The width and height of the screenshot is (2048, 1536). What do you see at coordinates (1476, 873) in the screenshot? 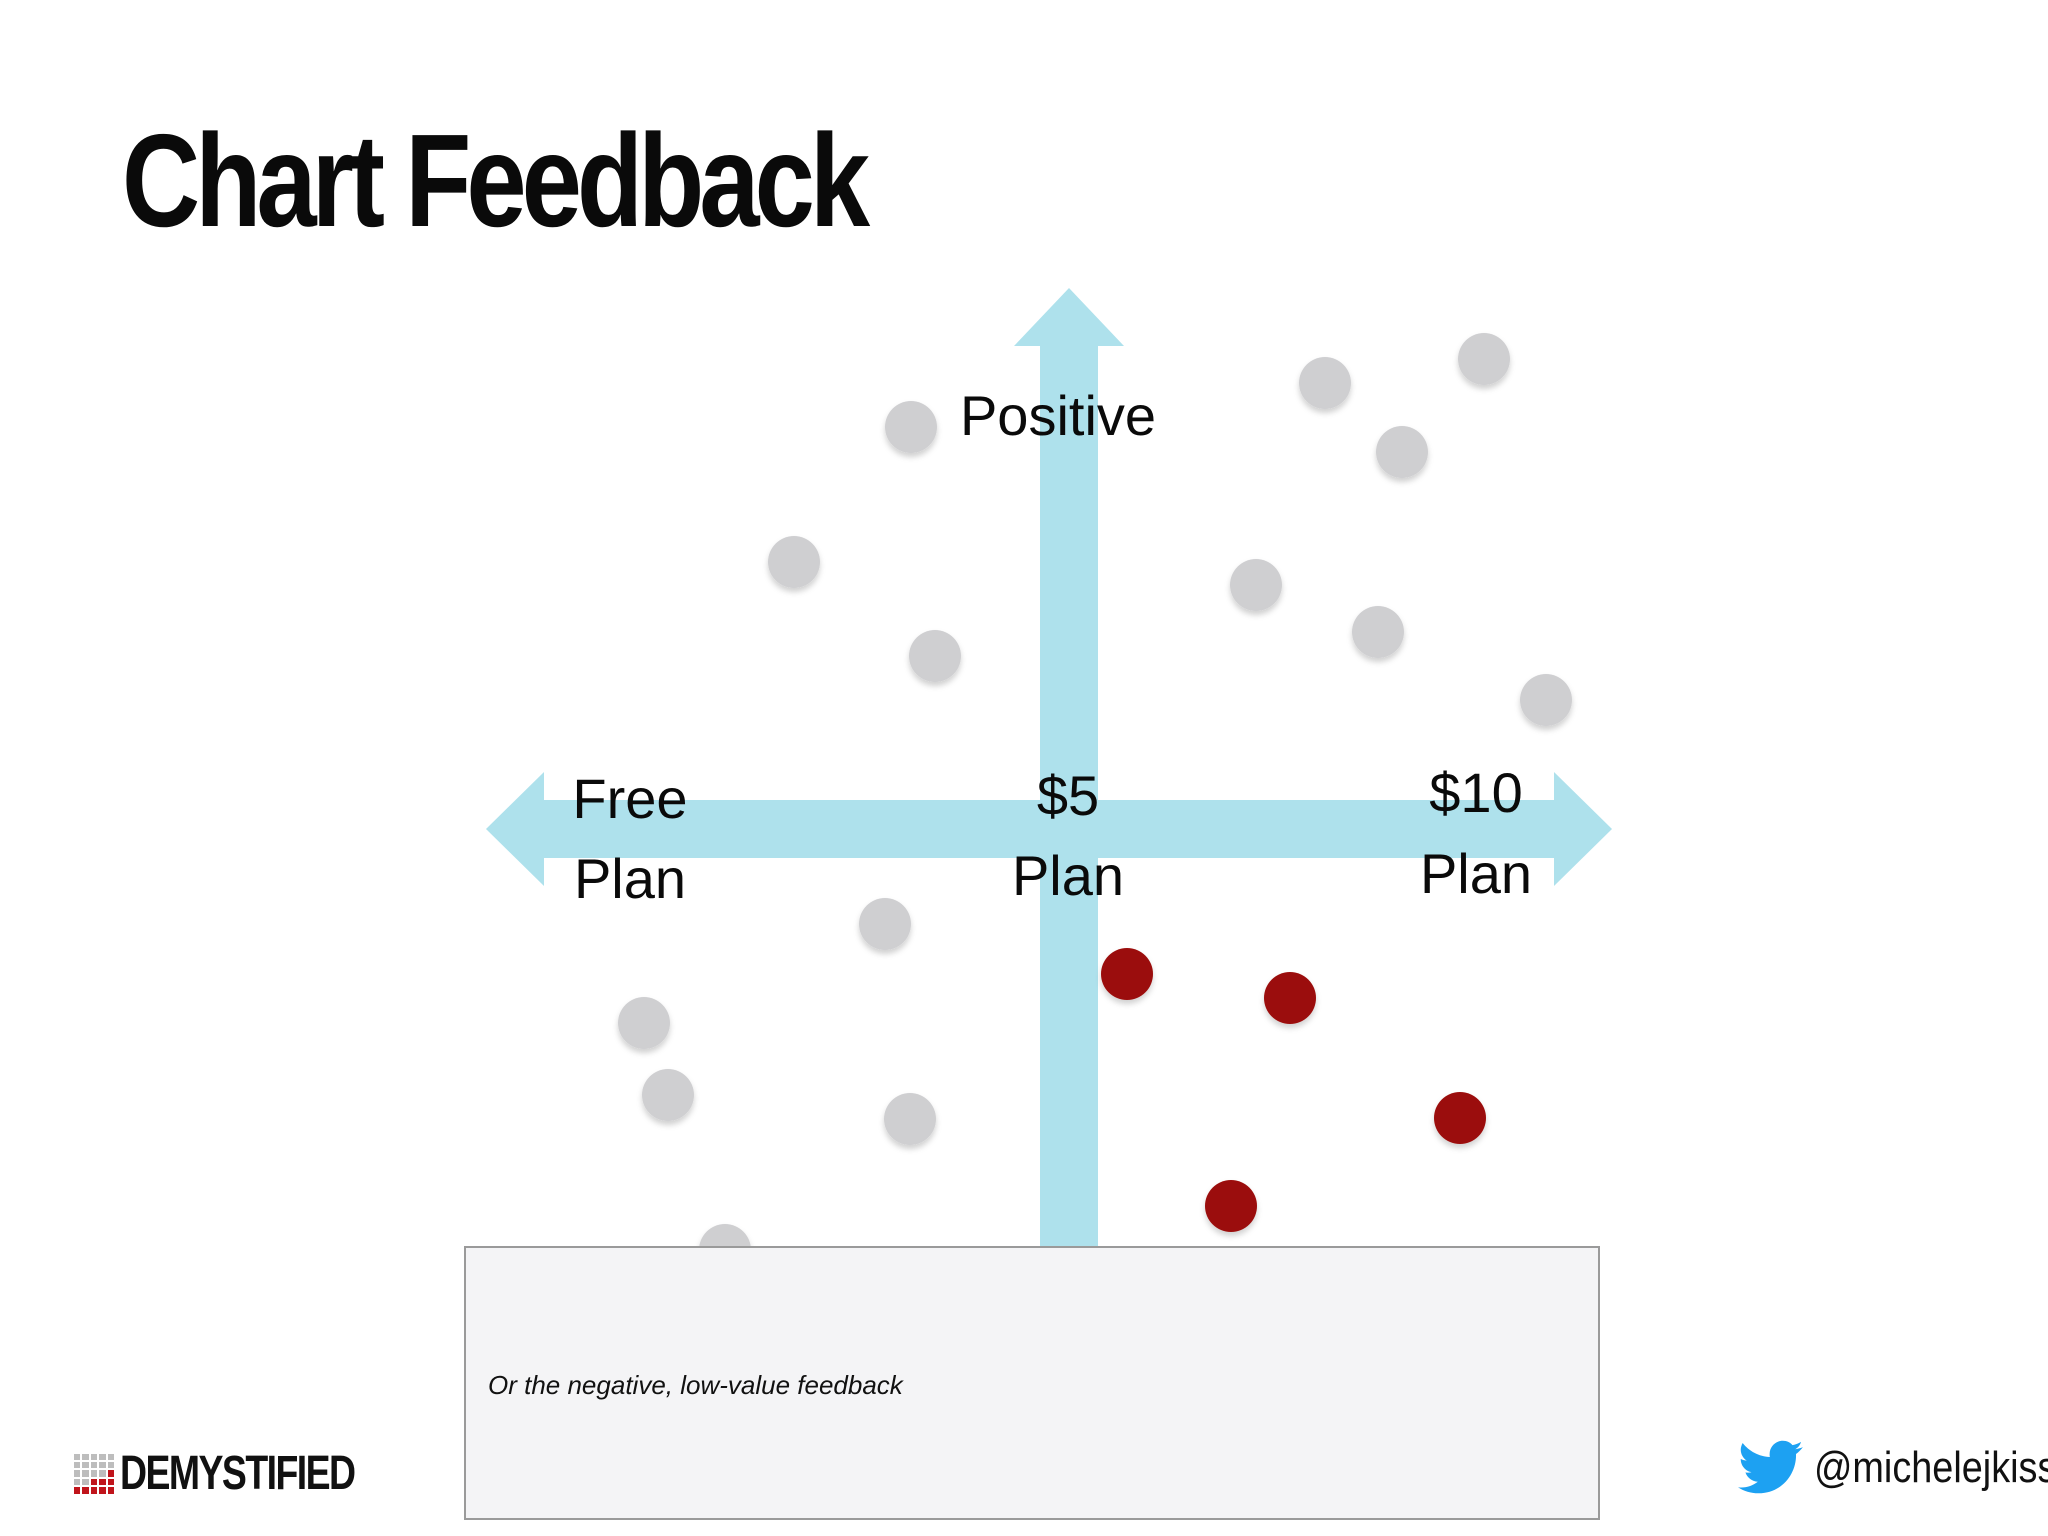
I see `ten-plan-label-line2: Plan` at bounding box center [1476, 873].